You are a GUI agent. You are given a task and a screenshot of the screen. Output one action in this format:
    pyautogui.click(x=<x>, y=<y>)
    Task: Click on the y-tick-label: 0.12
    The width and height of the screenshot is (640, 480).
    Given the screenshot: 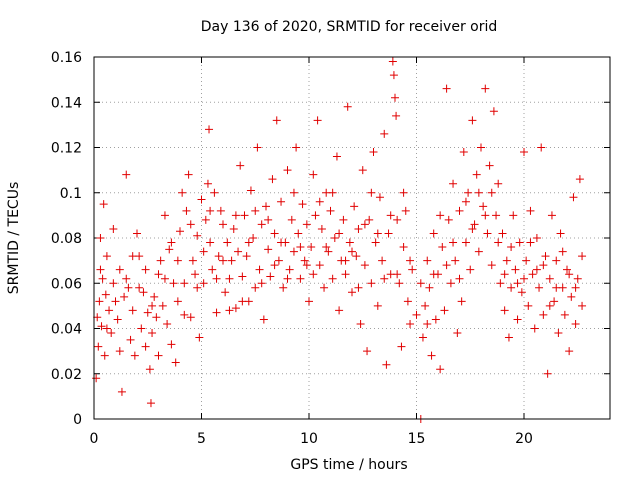 What is the action you would take?
    pyautogui.click(x=66, y=149)
    